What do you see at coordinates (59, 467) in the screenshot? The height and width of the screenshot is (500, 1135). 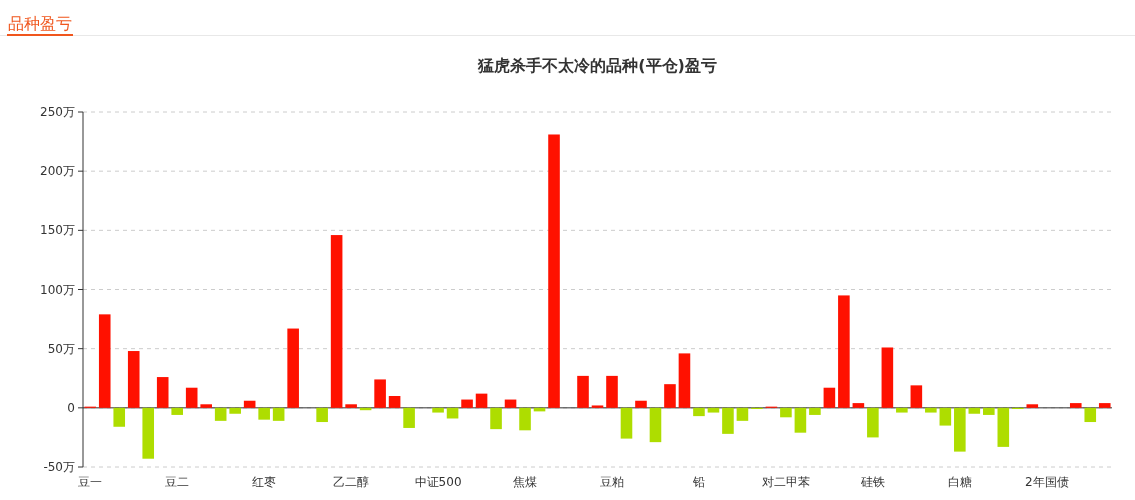 I see `y-tick-label: -50万` at bounding box center [59, 467].